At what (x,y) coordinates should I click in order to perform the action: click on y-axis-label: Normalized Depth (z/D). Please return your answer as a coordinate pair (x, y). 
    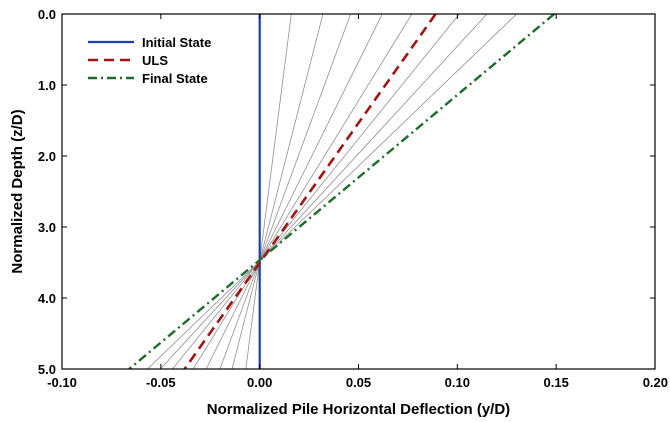
    Looking at the image, I should click on (17, 191).